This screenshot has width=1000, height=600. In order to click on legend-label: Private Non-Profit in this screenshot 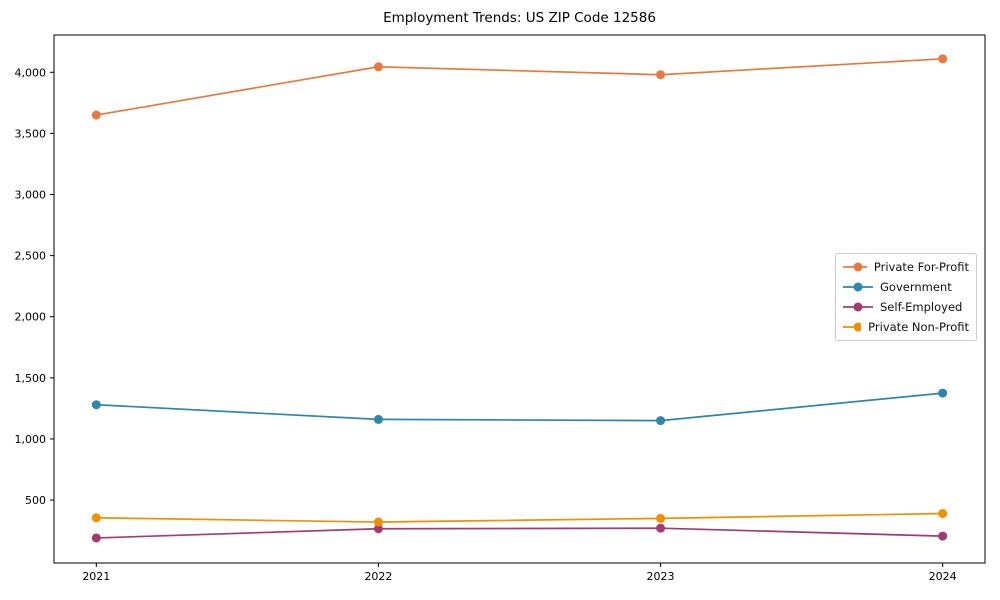, I will do `click(918, 327)`.